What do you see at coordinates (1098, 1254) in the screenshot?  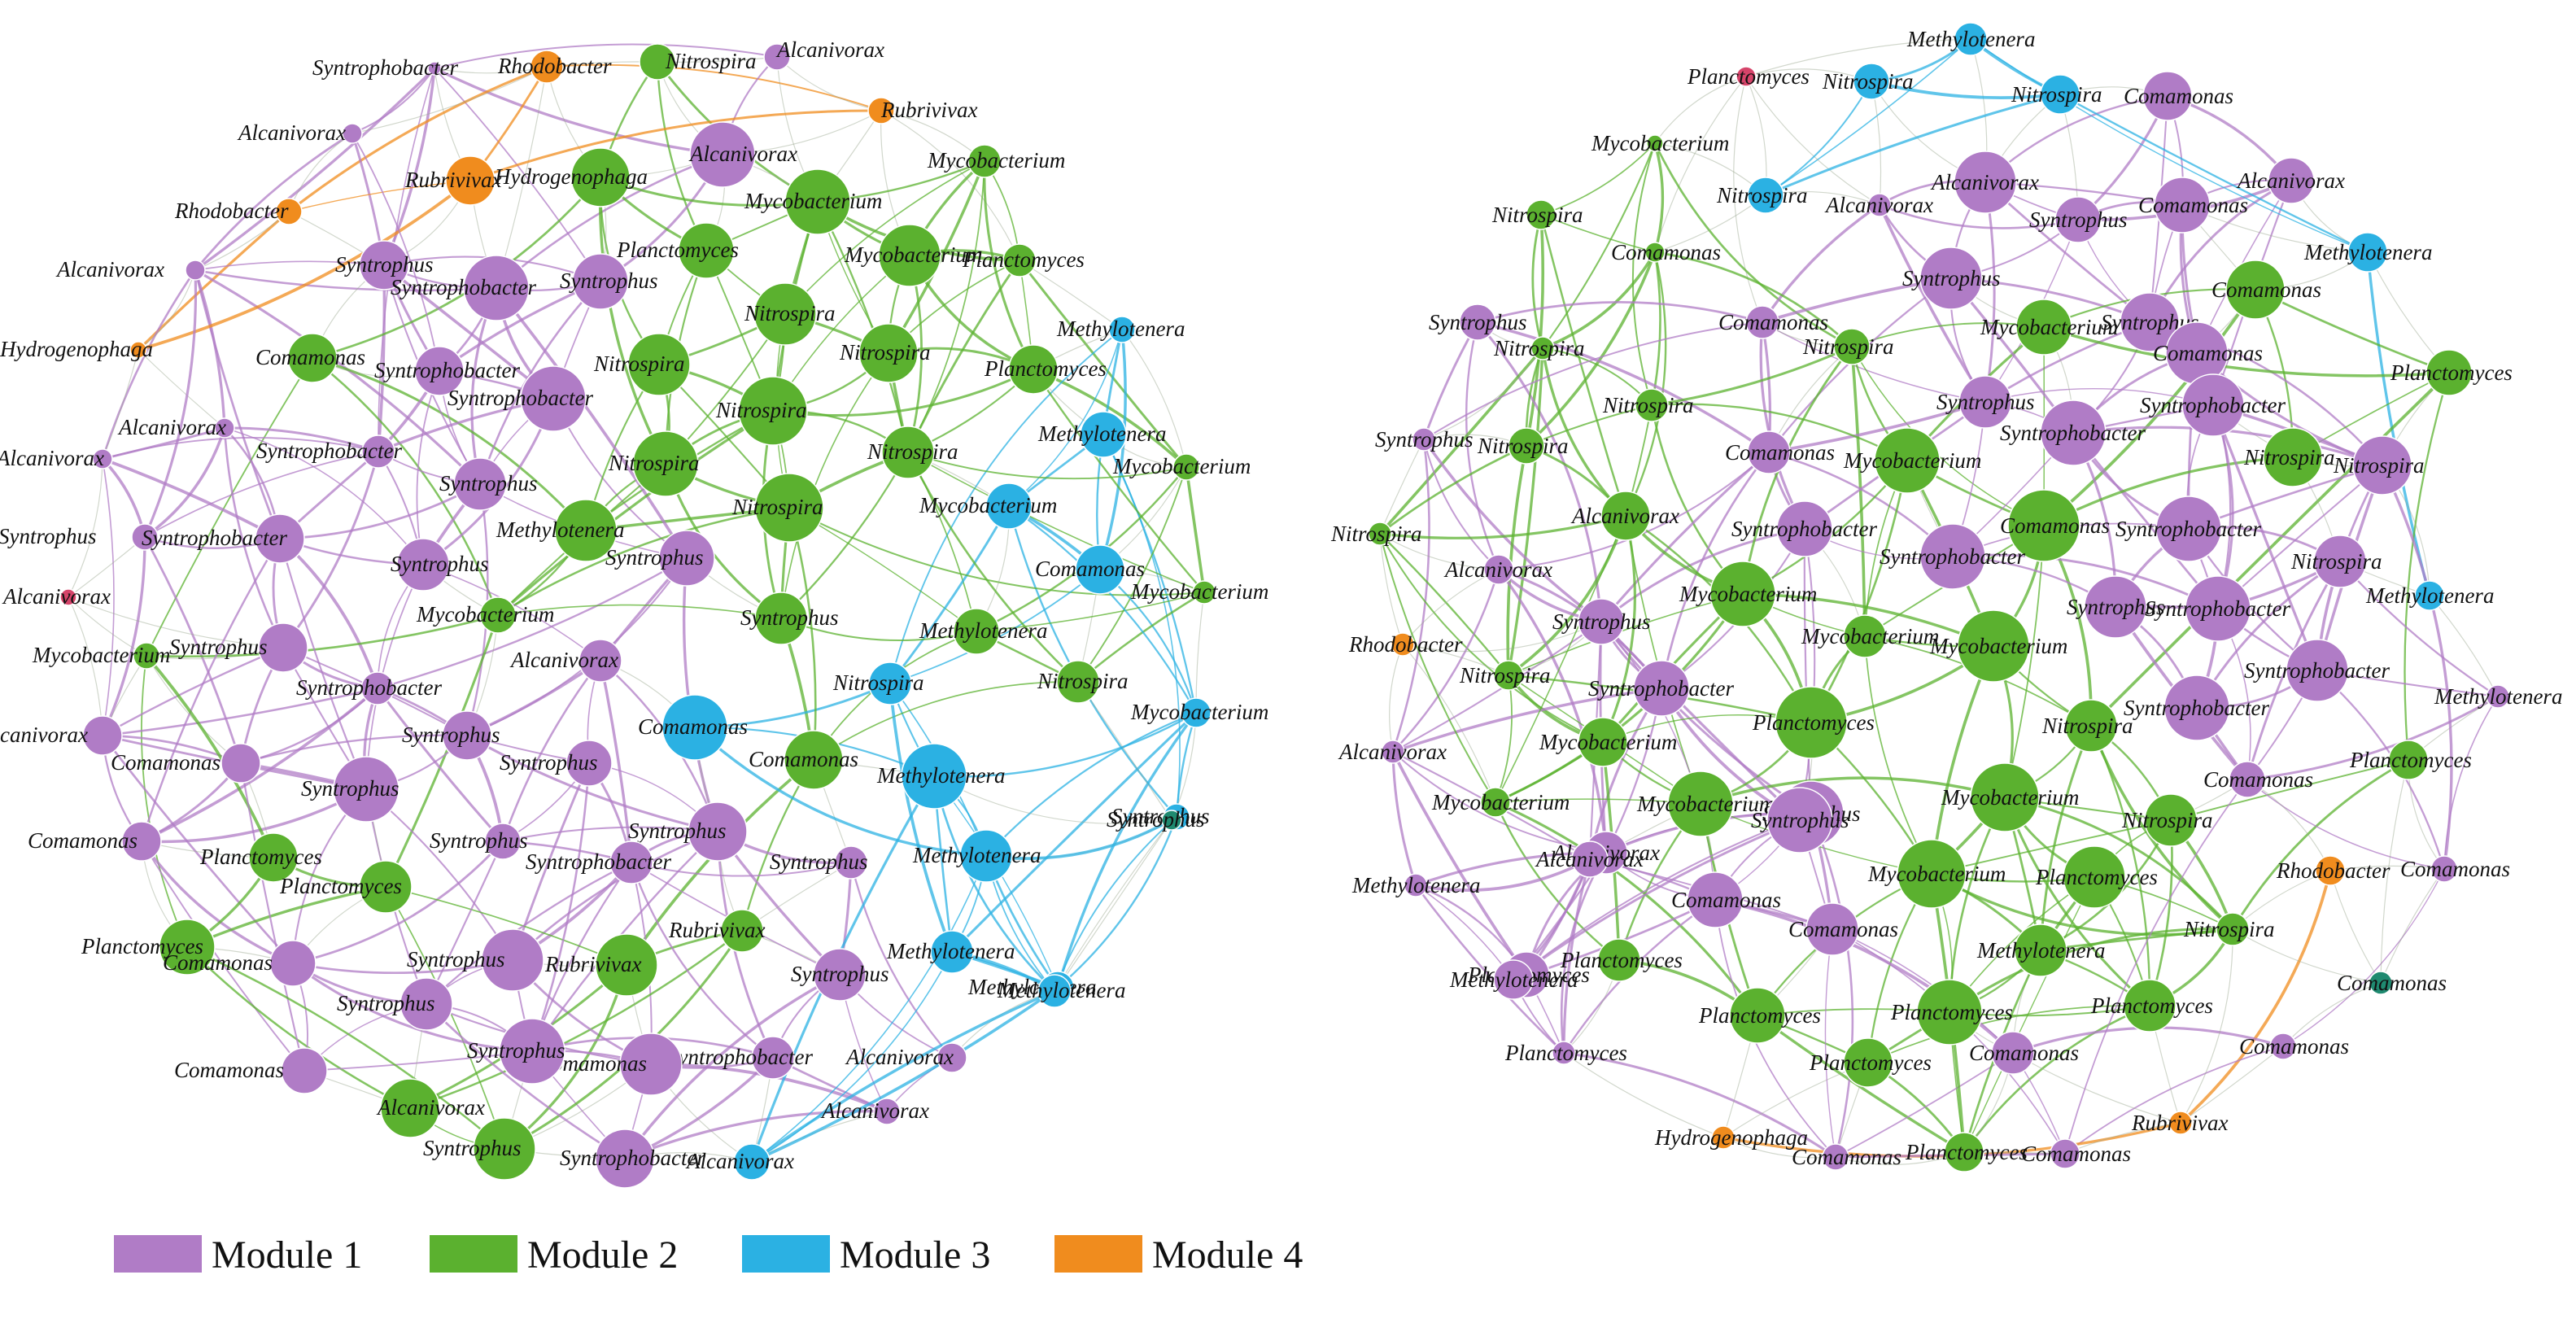 I see `legend-swatch-m4` at bounding box center [1098, 1254].